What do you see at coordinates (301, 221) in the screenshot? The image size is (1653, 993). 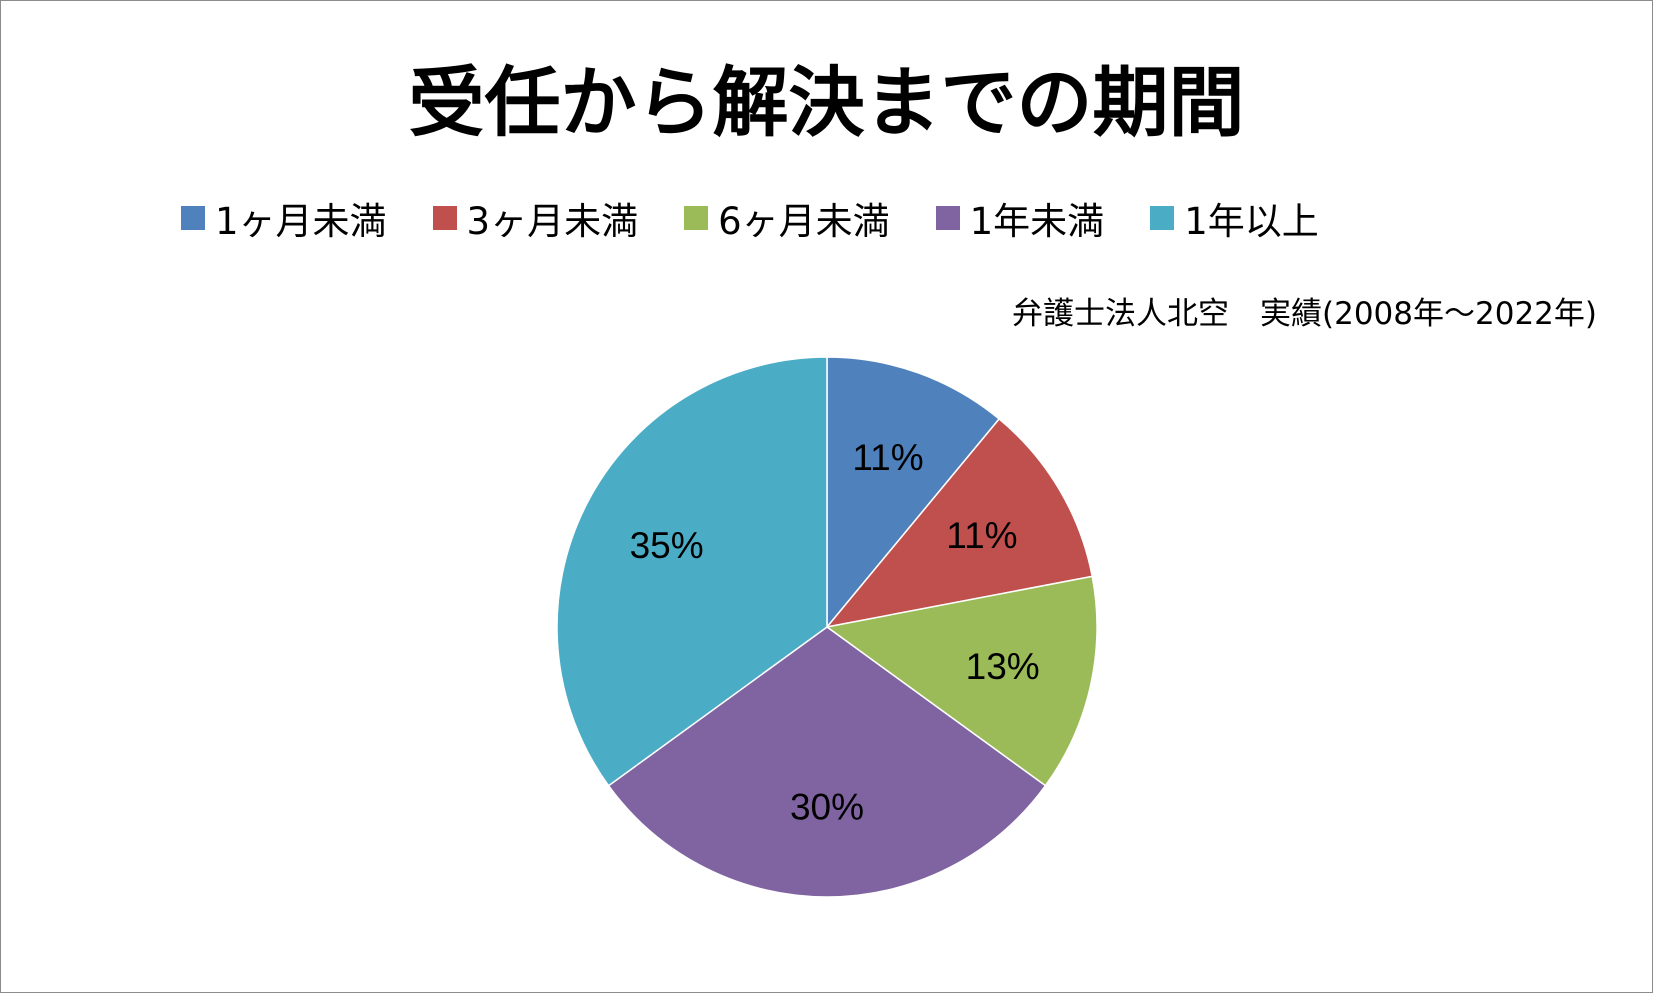 I see `legend-label: 1ヶ月未満` at bounding box center [301, 221].